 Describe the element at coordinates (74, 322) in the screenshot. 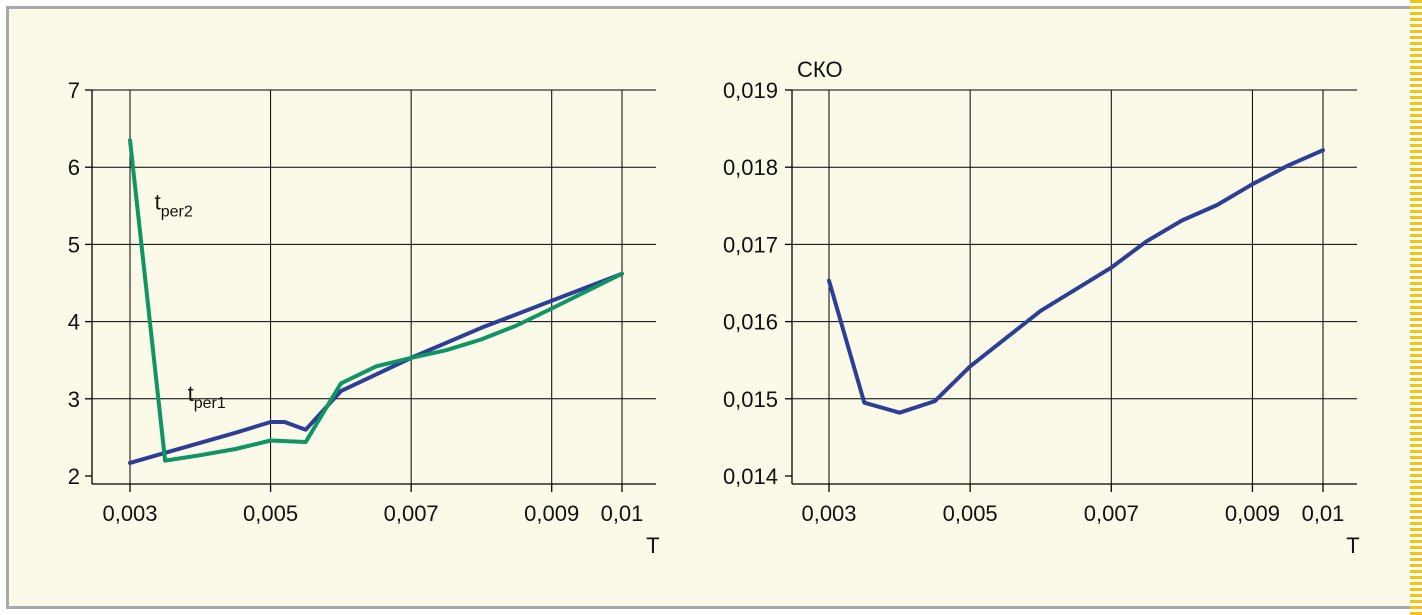

I see `y-tick-label: 4` at that location.